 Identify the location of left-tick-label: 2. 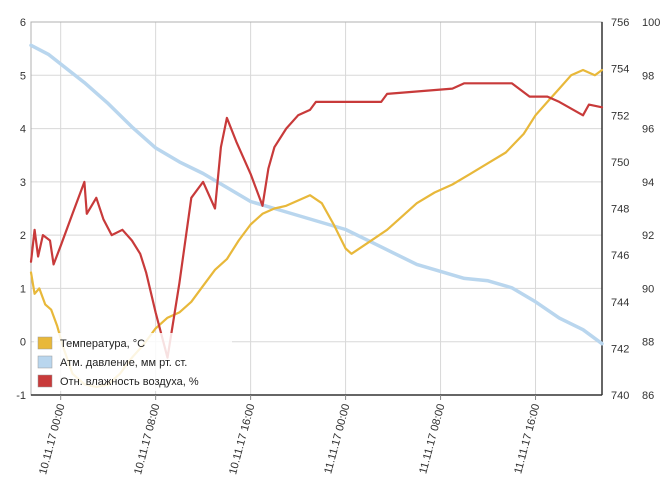
(23, 236).